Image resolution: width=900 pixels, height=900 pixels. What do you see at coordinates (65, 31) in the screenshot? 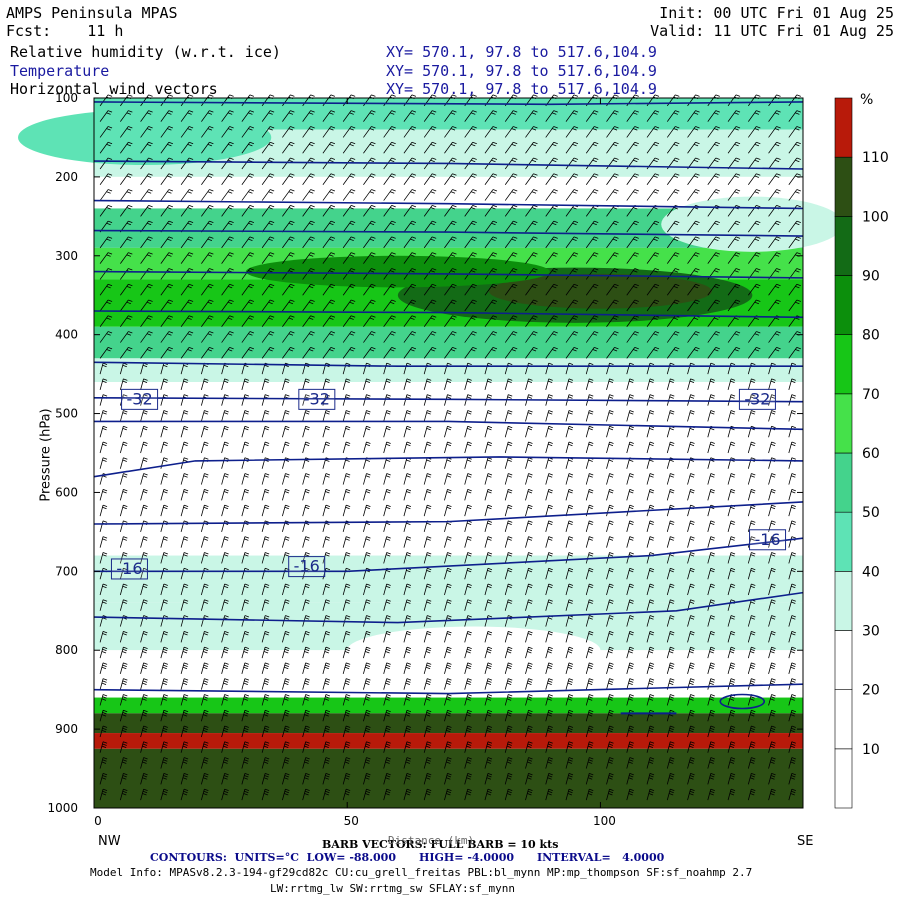
I see `forecast-hour: Fcst: 11 h` at bounding box center [65, 31].